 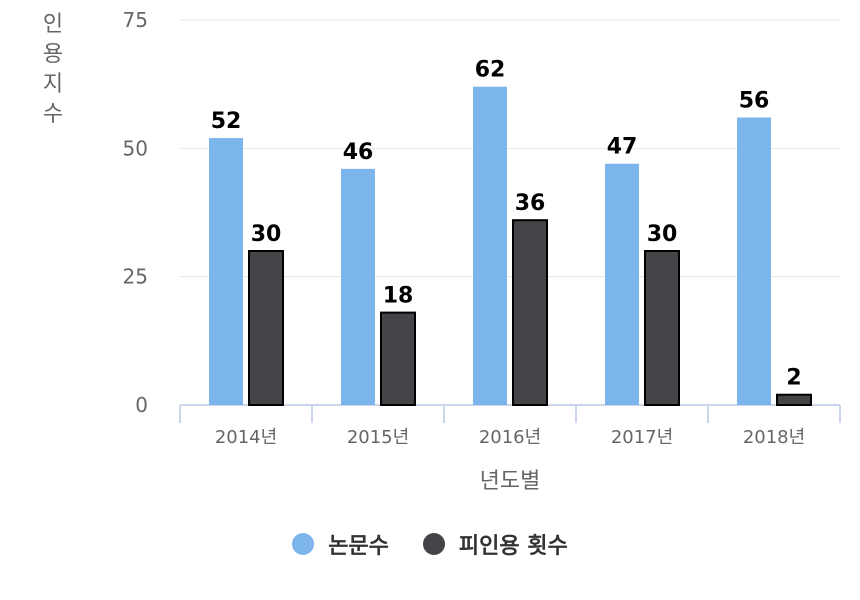 I want to click on legend-item-papers: 논문수, so click(x=340, y=544).